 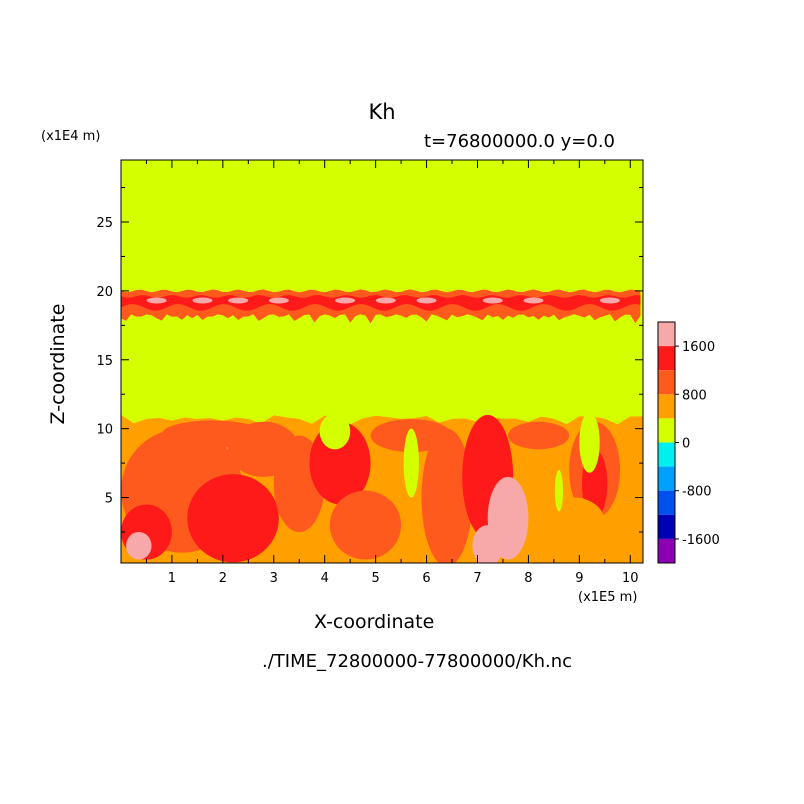 I want to click on chart-subtitle: t=76800000.0 y=0.0, so click(x=520, y=141).